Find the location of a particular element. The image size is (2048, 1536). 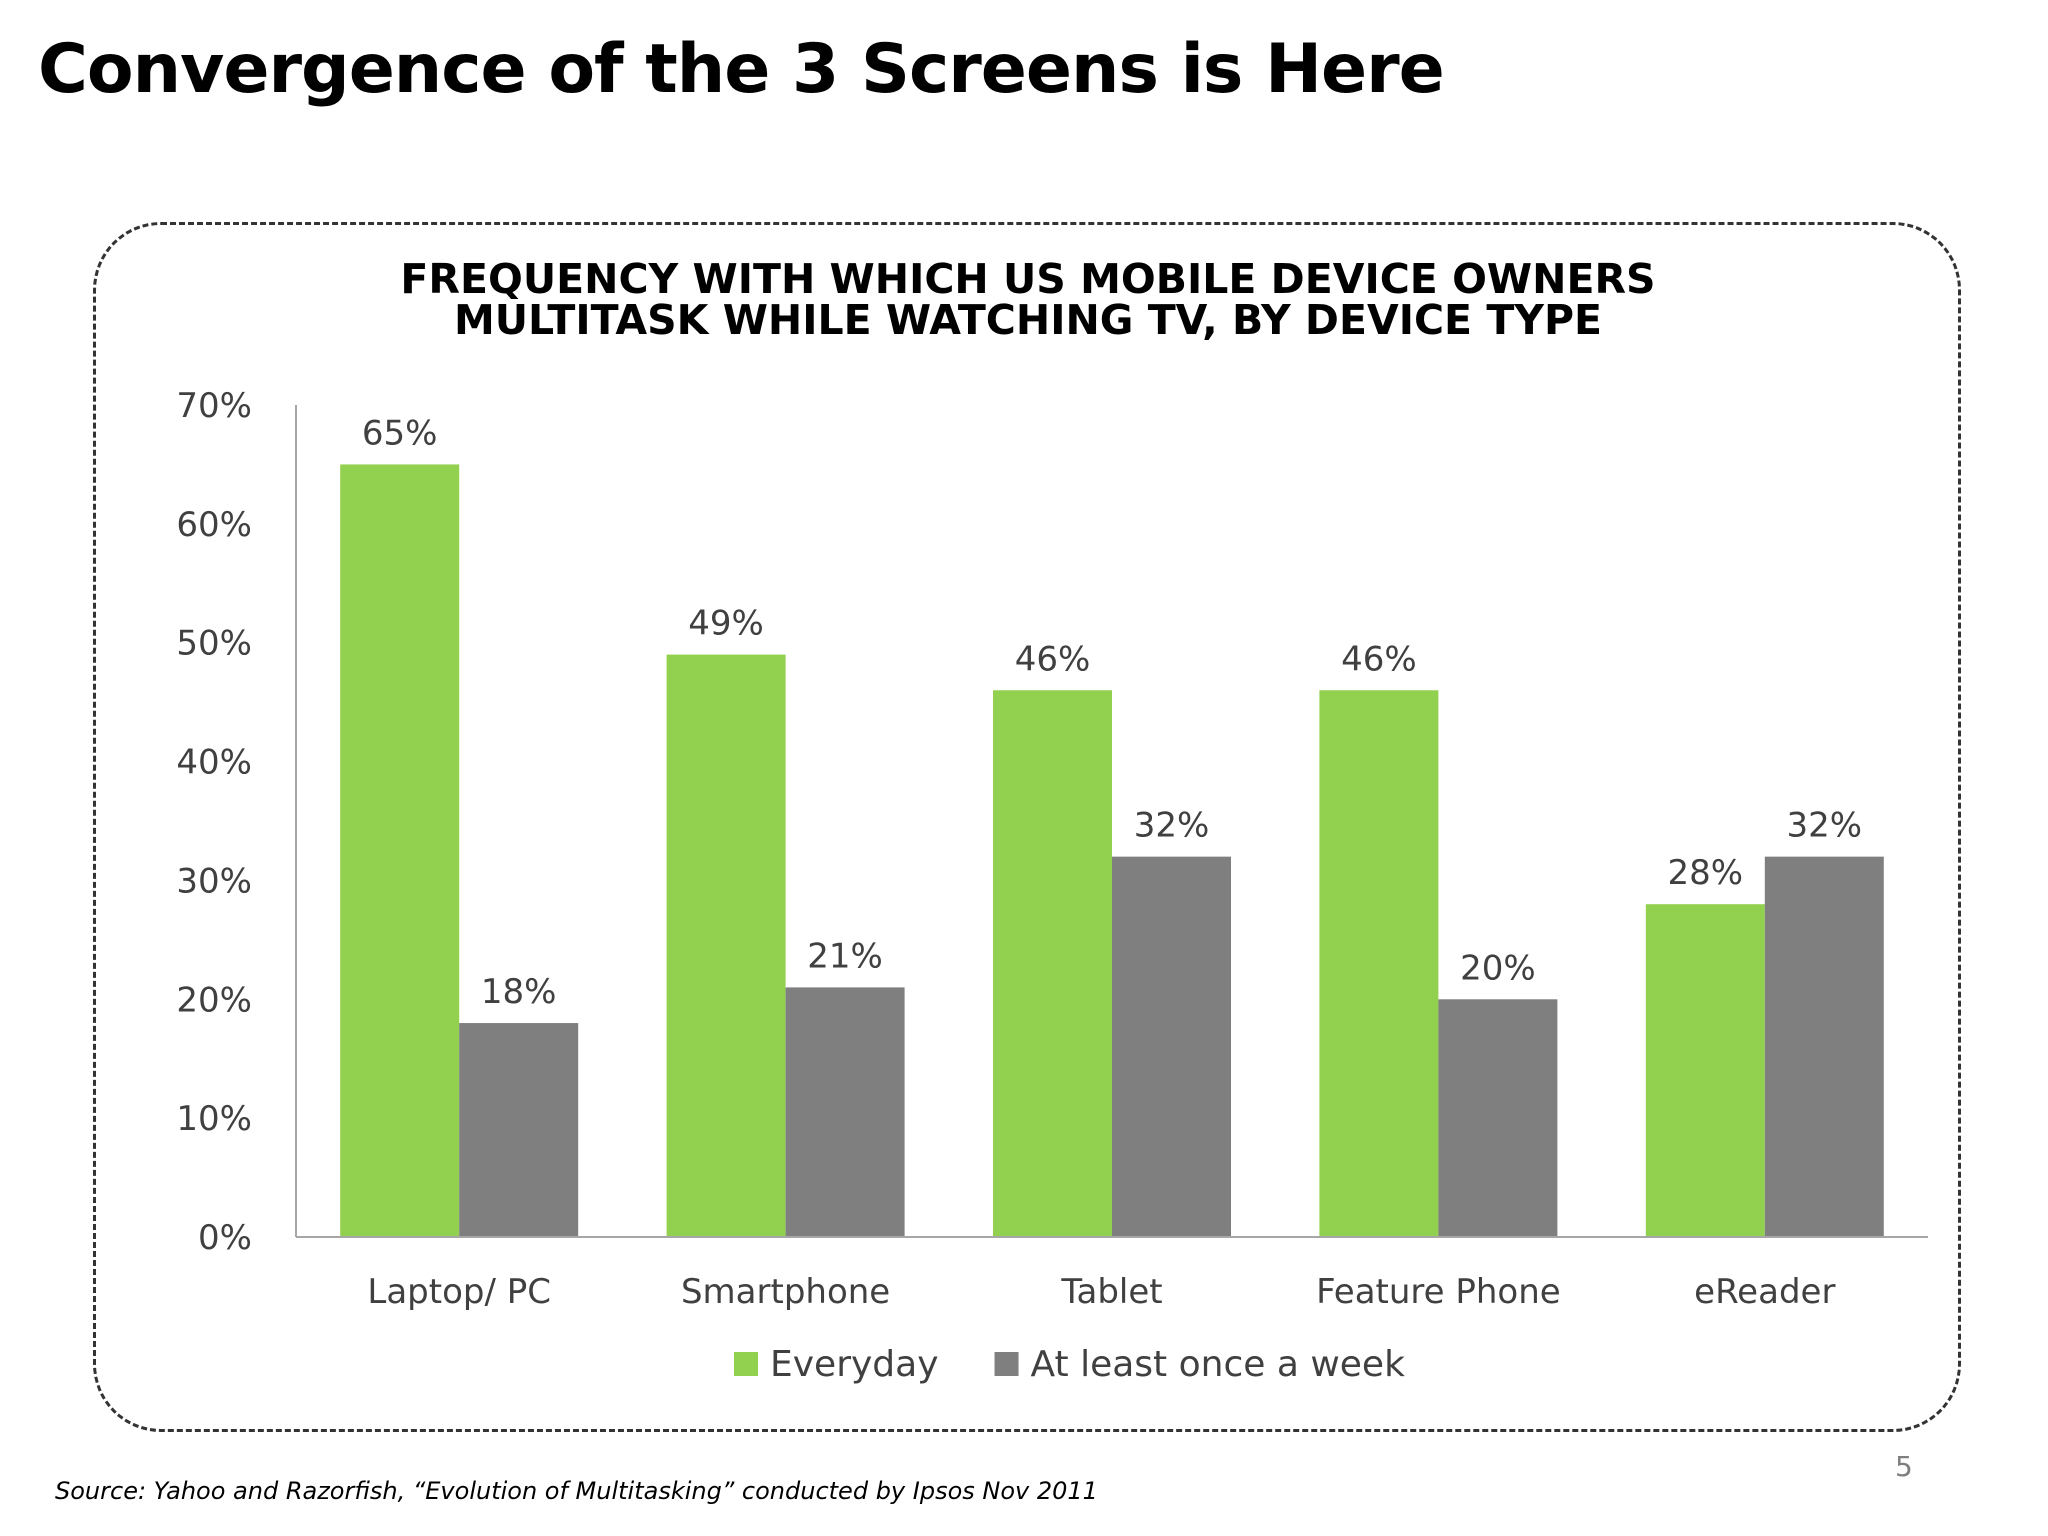

data-label: 28% is located at coordinates (1706, 873).